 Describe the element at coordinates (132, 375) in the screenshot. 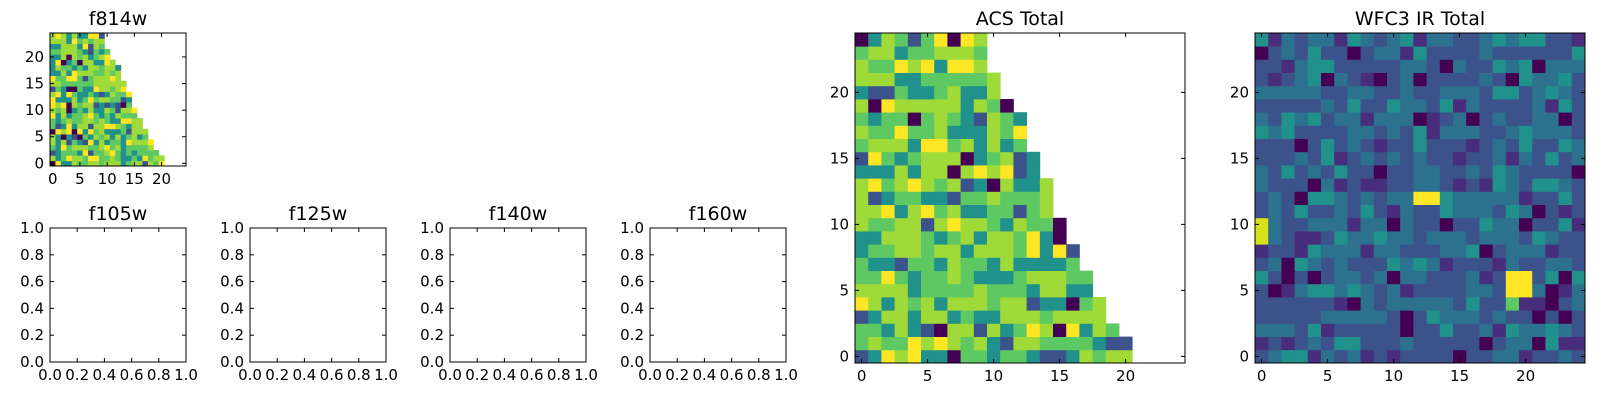

I see `x-tick-label: 0.6` at that location.